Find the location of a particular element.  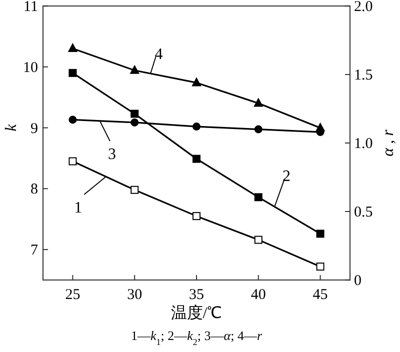

y2-tick-label: 1.0 is located at coordinates (363, 144).